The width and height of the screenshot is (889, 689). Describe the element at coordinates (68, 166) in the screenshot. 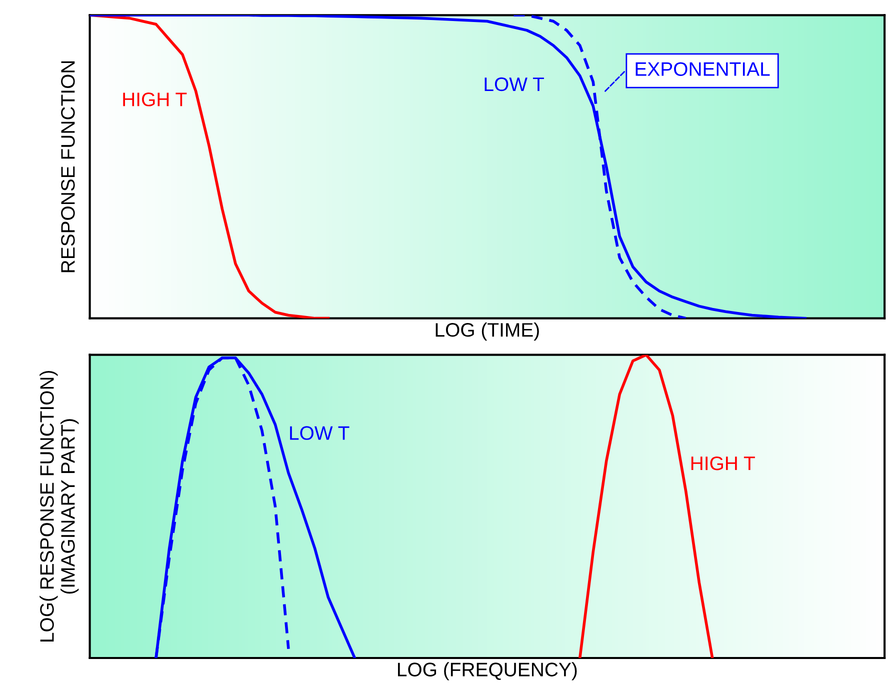

I see `y-axis-title: RESPONSE FUNCTION` at that location.